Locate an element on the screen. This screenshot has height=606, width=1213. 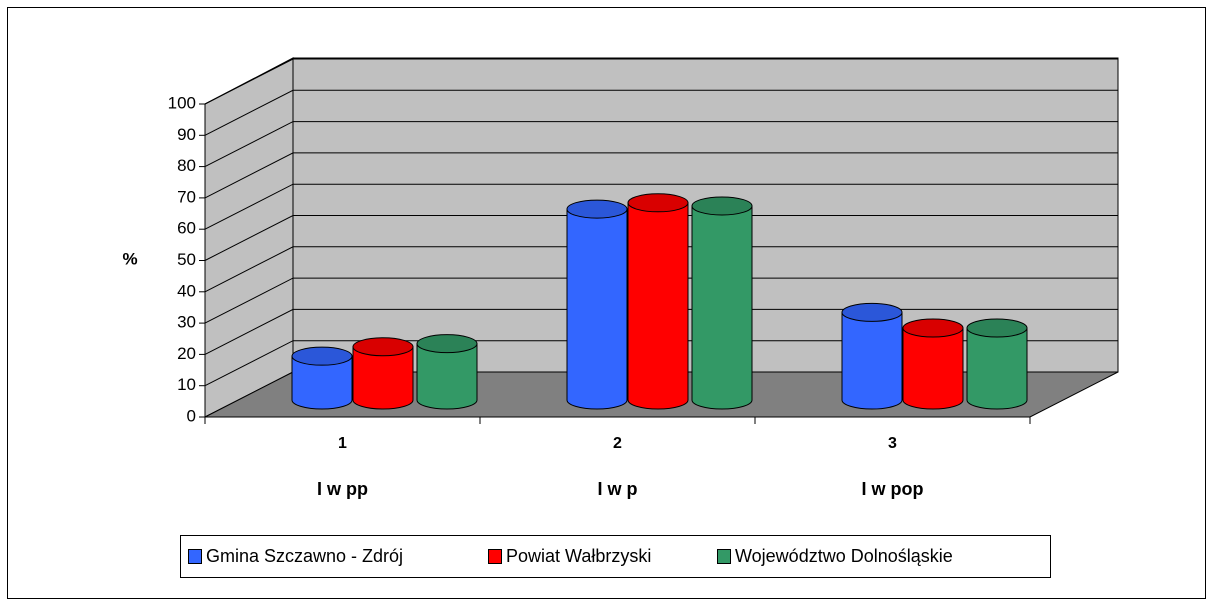
legend is located at coordinates (615, 556).